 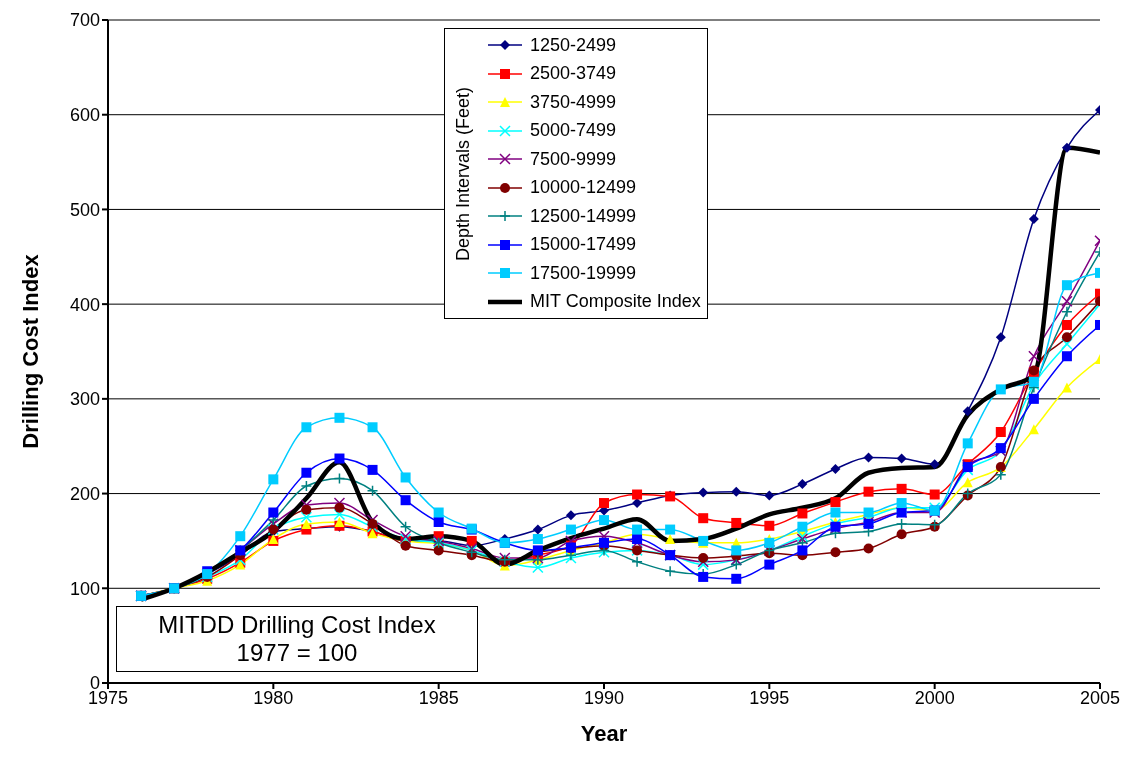 I want to click on legend-label: 12500-14999, so click(x=583, y=216).